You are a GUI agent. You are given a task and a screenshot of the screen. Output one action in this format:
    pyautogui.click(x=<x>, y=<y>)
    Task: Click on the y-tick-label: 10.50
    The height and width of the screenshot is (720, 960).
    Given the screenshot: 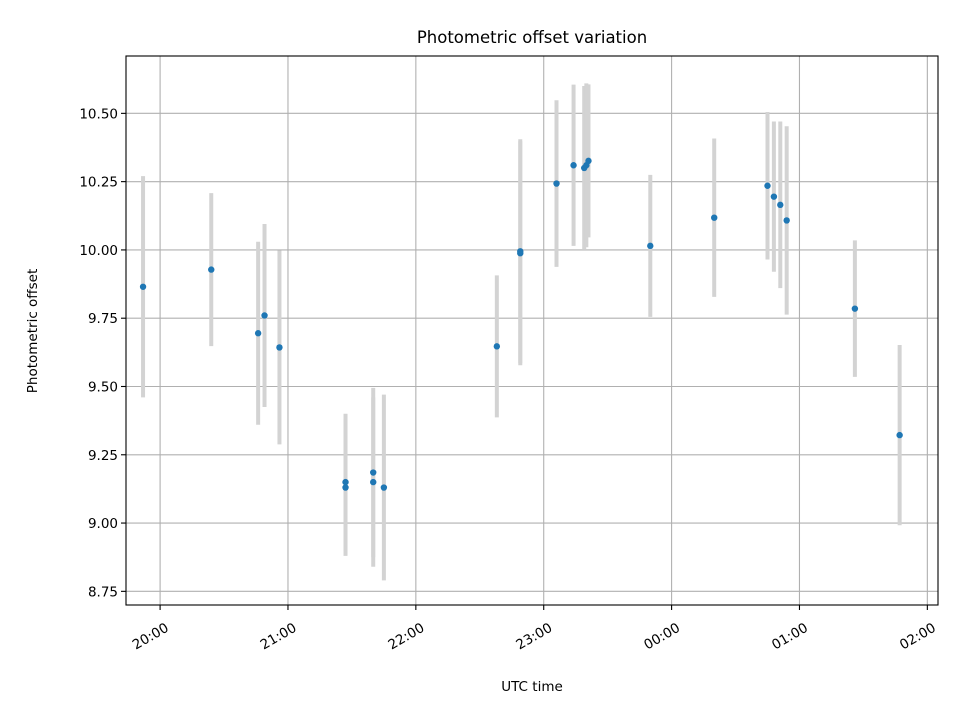 What is the action you would take?
    pyautogui.click(x=98, y=114)
    